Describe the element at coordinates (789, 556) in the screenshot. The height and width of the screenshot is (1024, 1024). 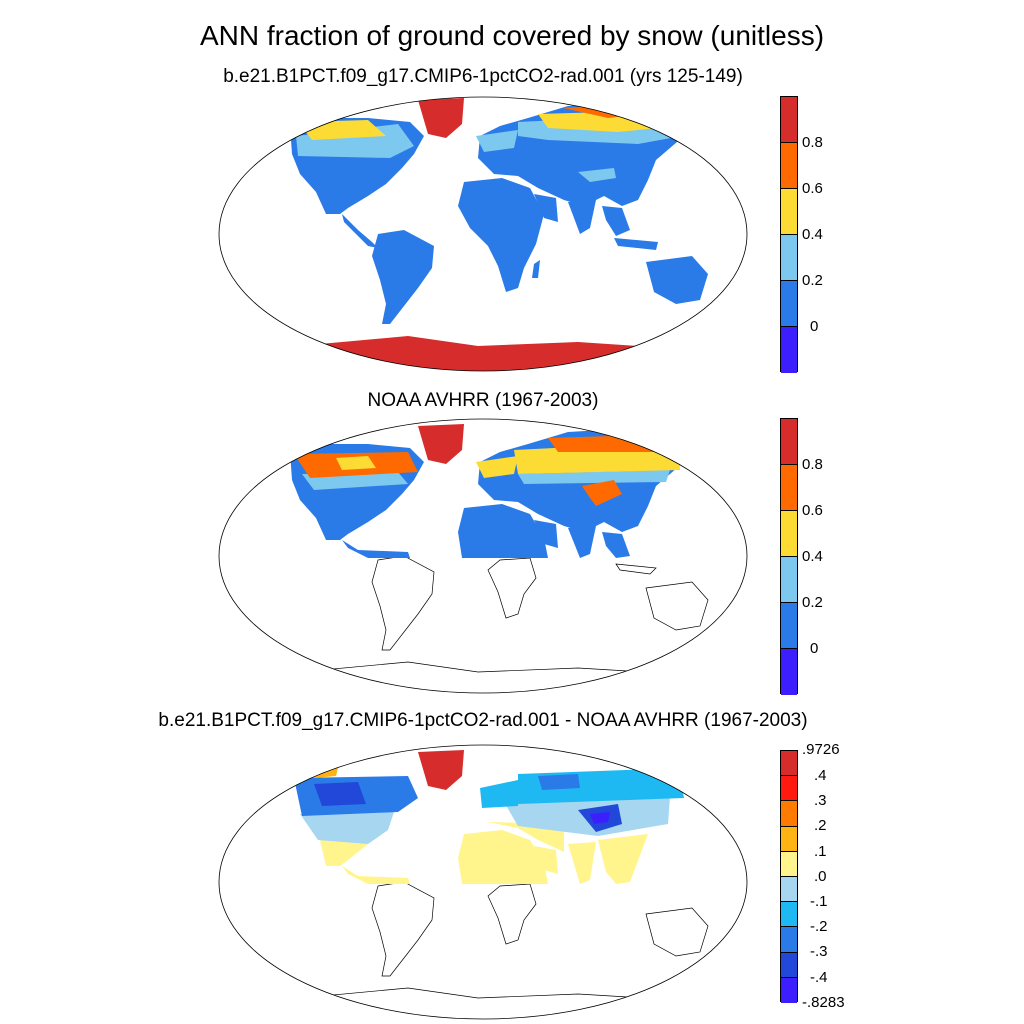
I see `colorbar-observations` at that location.